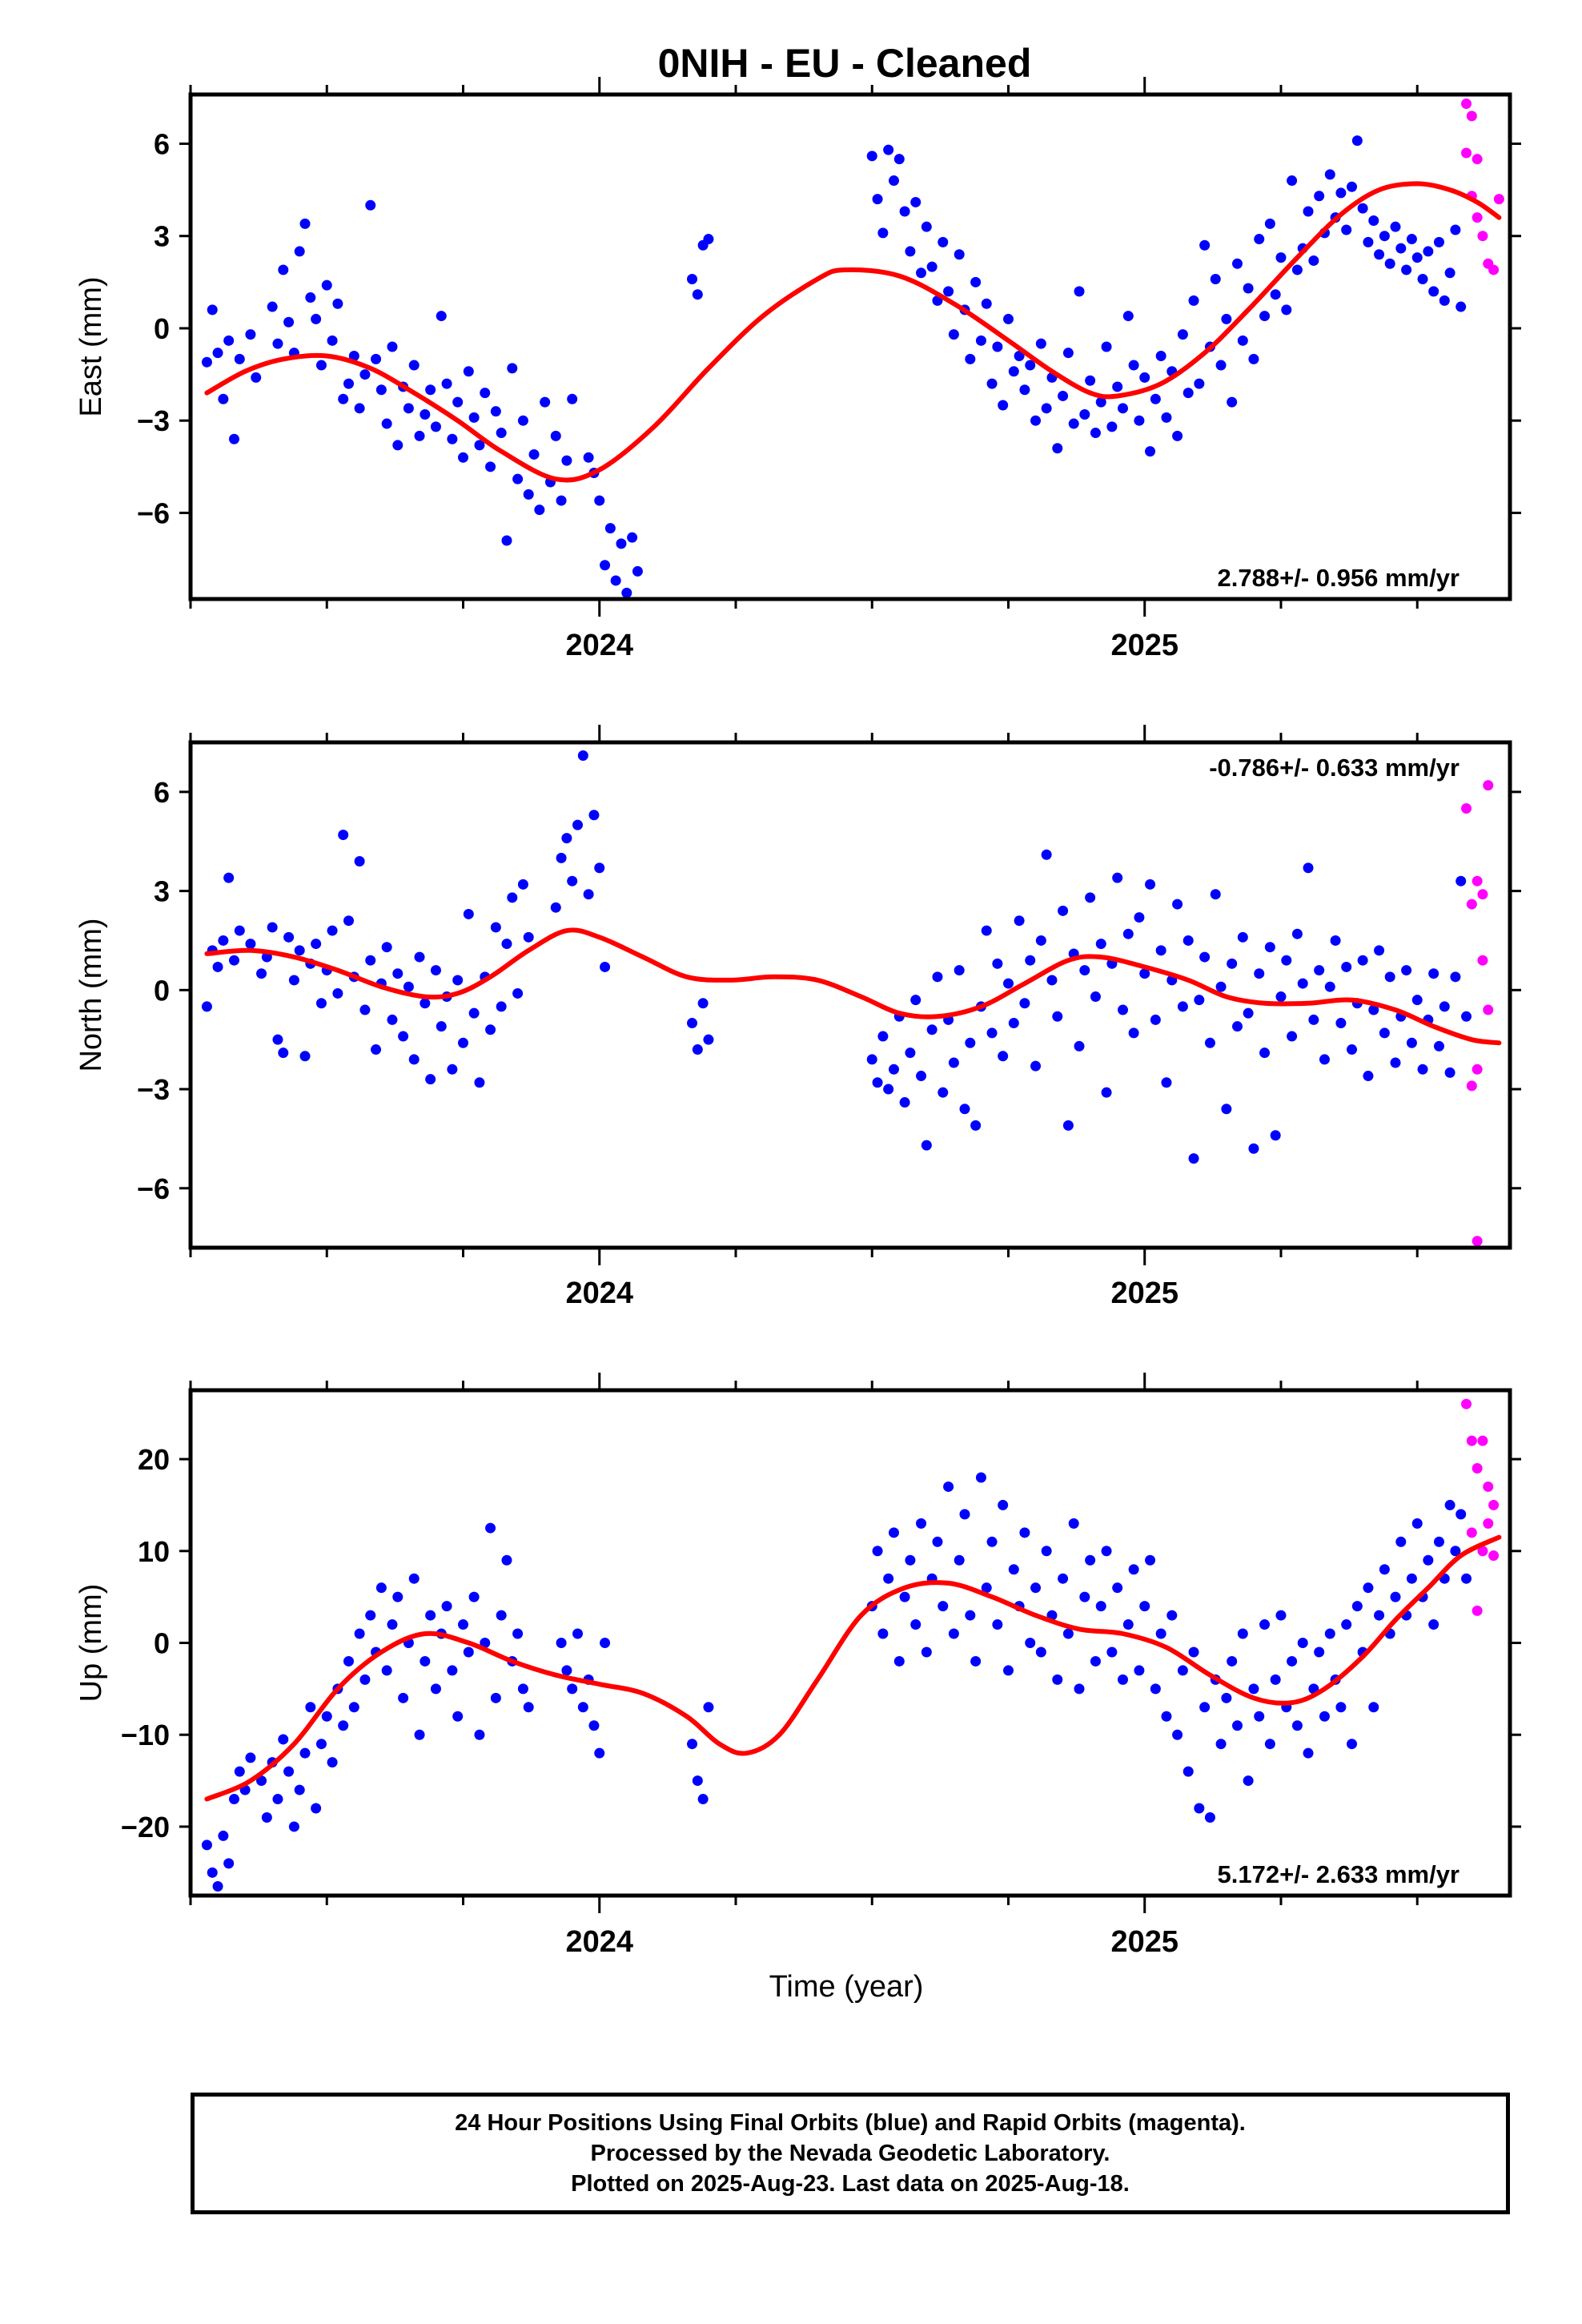  I want to click on north-ytick-label: 6, so click(162, 792).